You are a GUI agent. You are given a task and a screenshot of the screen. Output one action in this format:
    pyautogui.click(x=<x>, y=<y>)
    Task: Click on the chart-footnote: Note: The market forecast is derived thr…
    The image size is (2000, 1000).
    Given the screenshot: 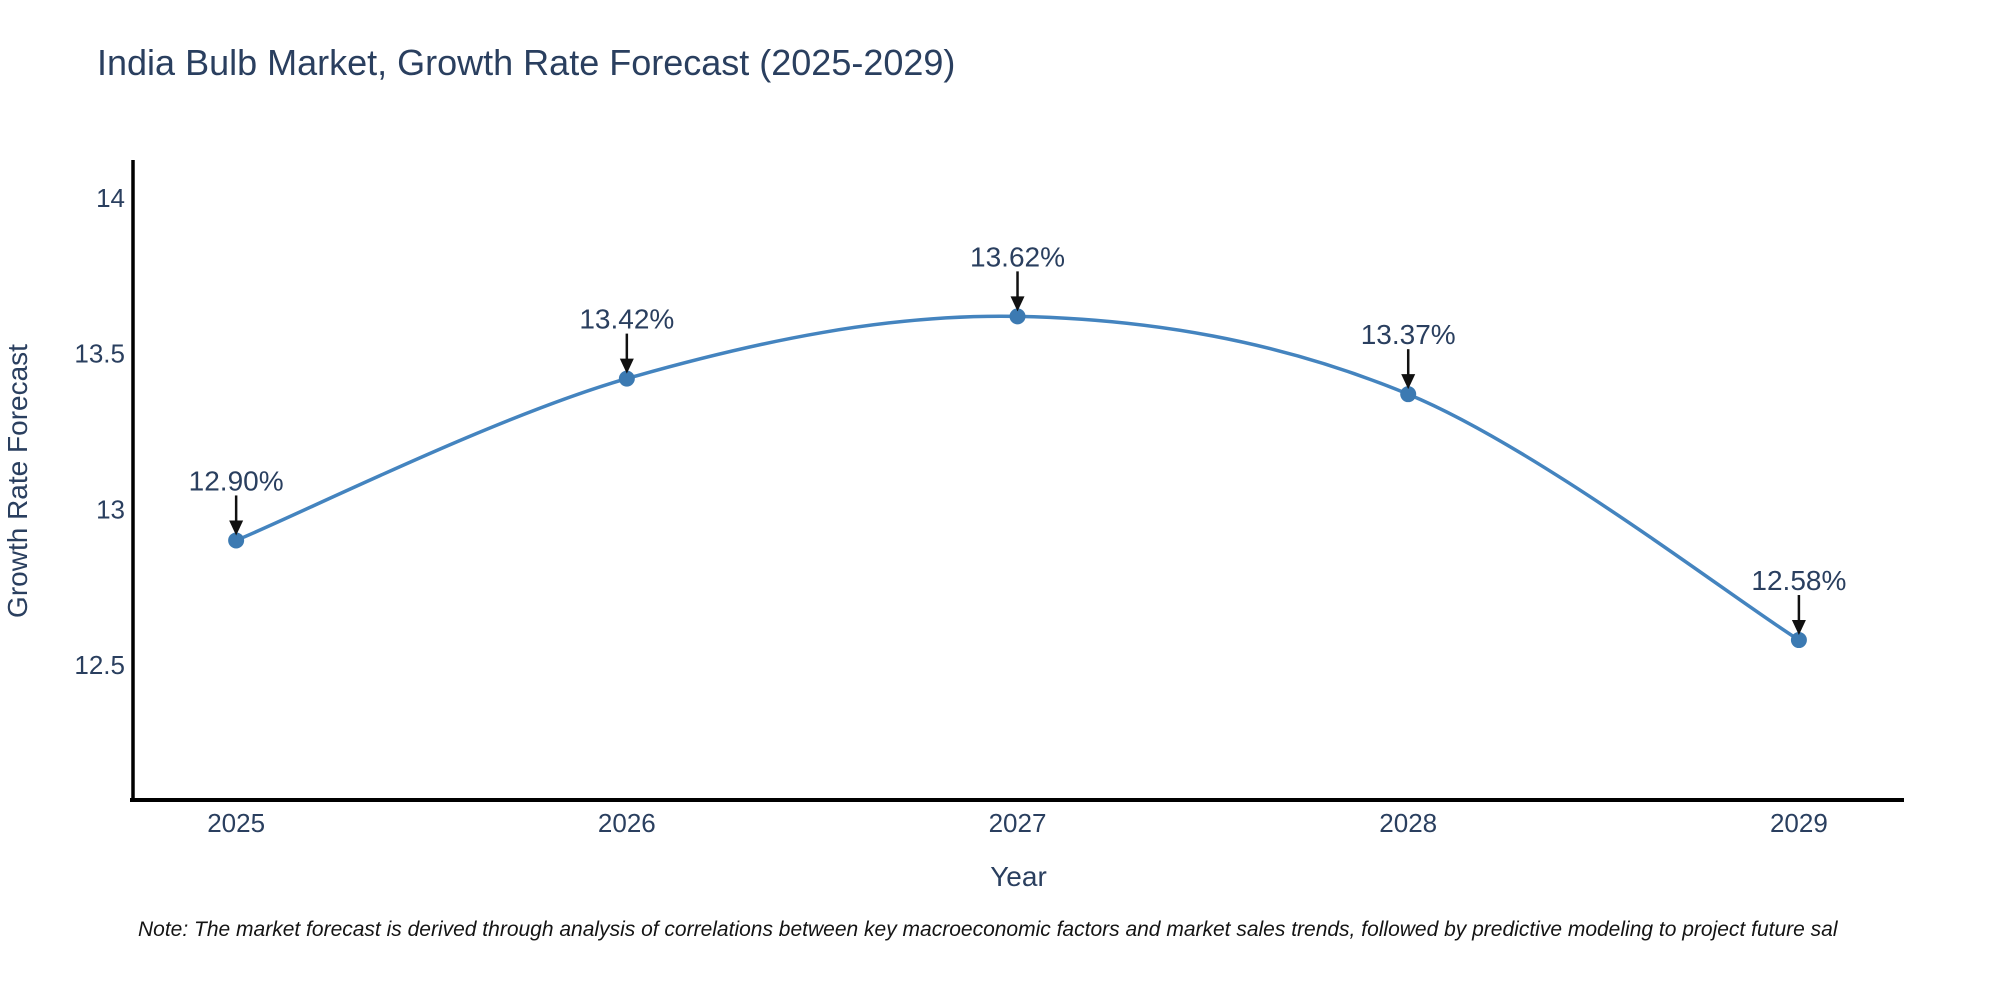 What is the action you would take?
    pyautogui.click(x=988, y=929)
    